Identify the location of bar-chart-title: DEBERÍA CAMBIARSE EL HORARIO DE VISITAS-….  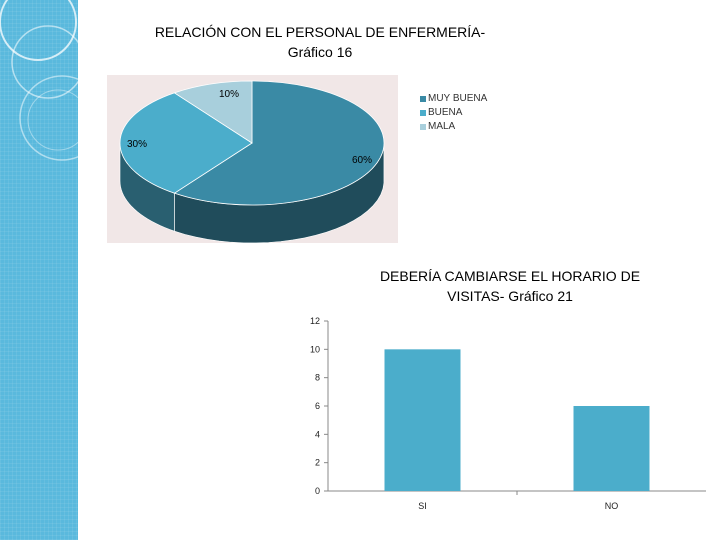
(510, 286).